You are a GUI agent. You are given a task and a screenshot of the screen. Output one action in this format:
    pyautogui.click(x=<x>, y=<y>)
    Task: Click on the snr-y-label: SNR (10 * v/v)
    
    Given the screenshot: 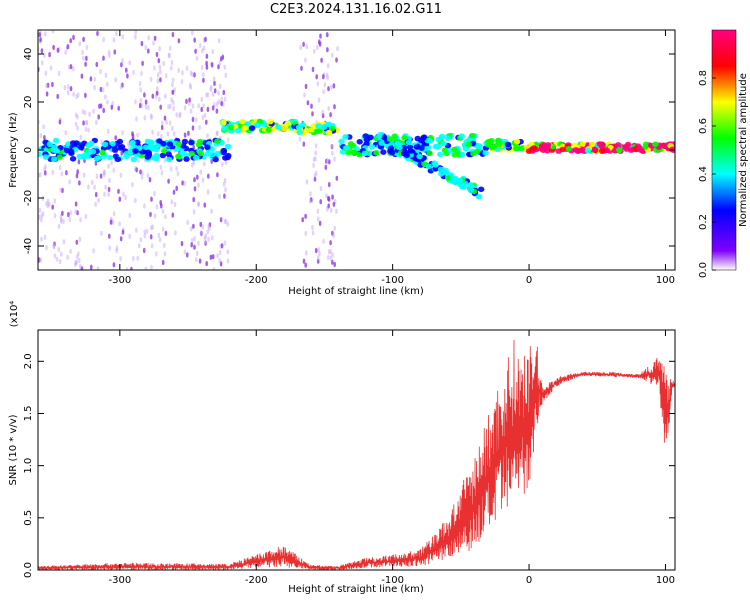 What is the action you would take?
    pyautogui.click(x=13, y=449)
    